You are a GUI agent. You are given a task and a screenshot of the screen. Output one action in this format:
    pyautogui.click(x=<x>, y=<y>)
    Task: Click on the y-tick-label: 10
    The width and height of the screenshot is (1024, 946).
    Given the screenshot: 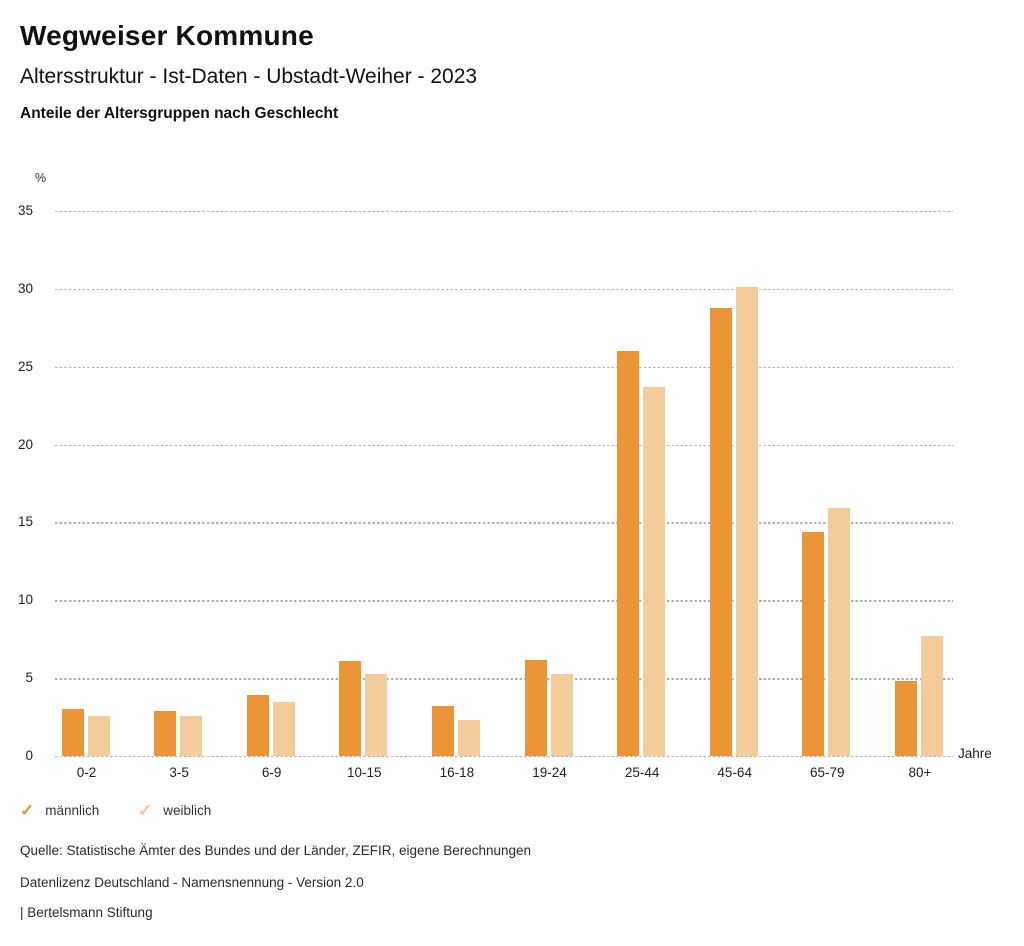 What is the action you would take?
    pyautogui.click(x=25, y=600)
    